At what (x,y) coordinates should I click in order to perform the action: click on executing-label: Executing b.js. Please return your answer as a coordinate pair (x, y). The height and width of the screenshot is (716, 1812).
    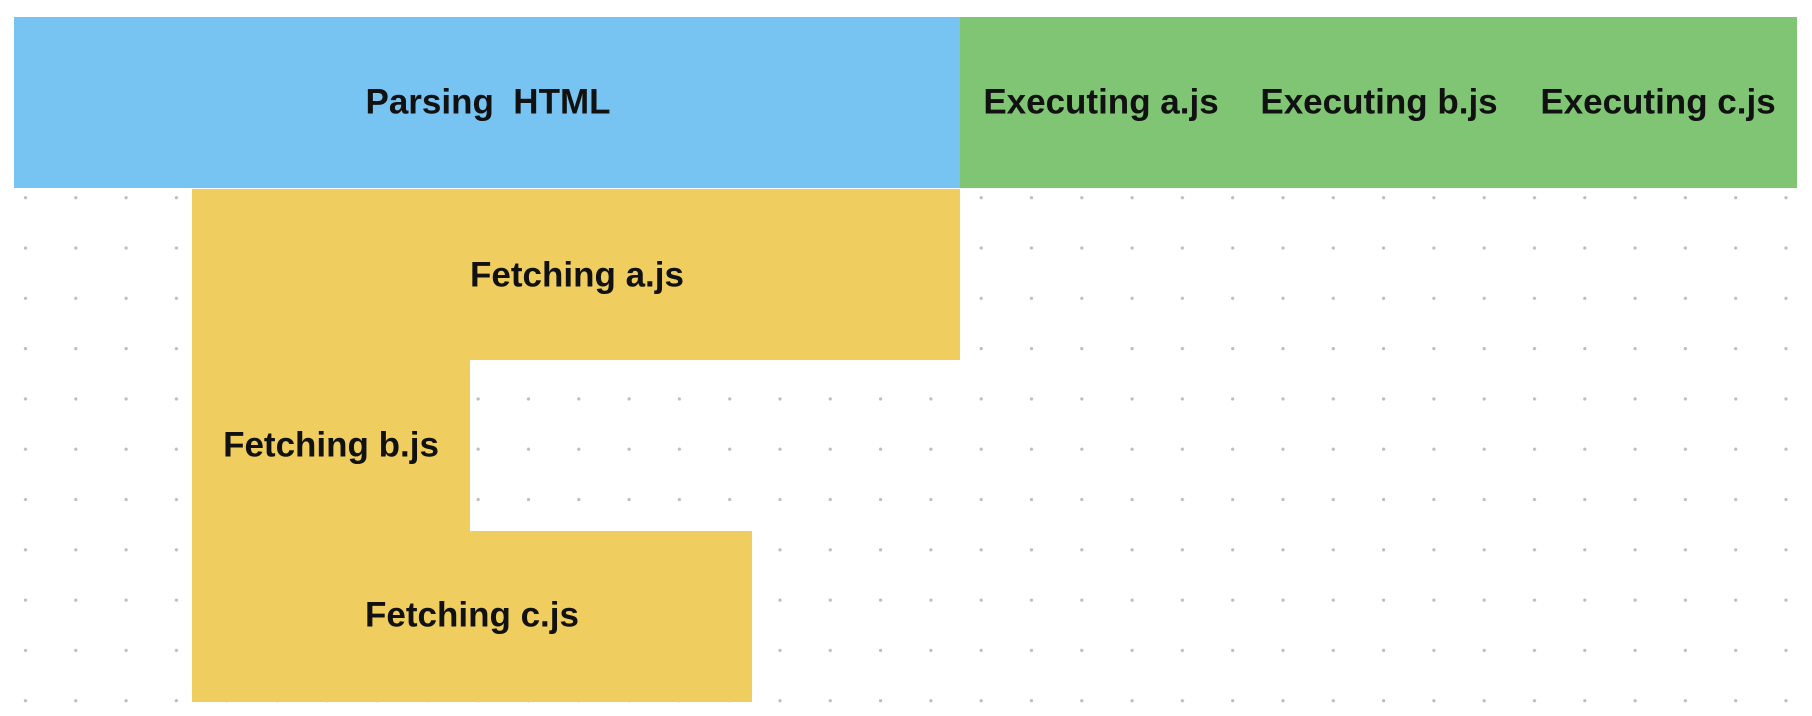
    Looking at the image, I should click on (1378, 101).